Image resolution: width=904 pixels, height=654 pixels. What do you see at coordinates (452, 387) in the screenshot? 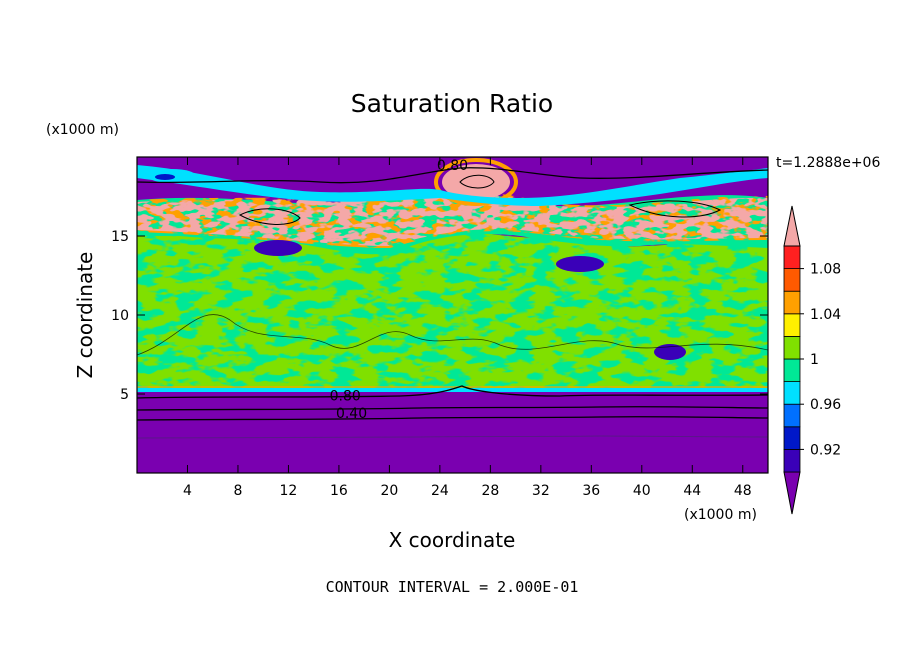
I see `cloud-base-rim` at bounding box center [452, 387].